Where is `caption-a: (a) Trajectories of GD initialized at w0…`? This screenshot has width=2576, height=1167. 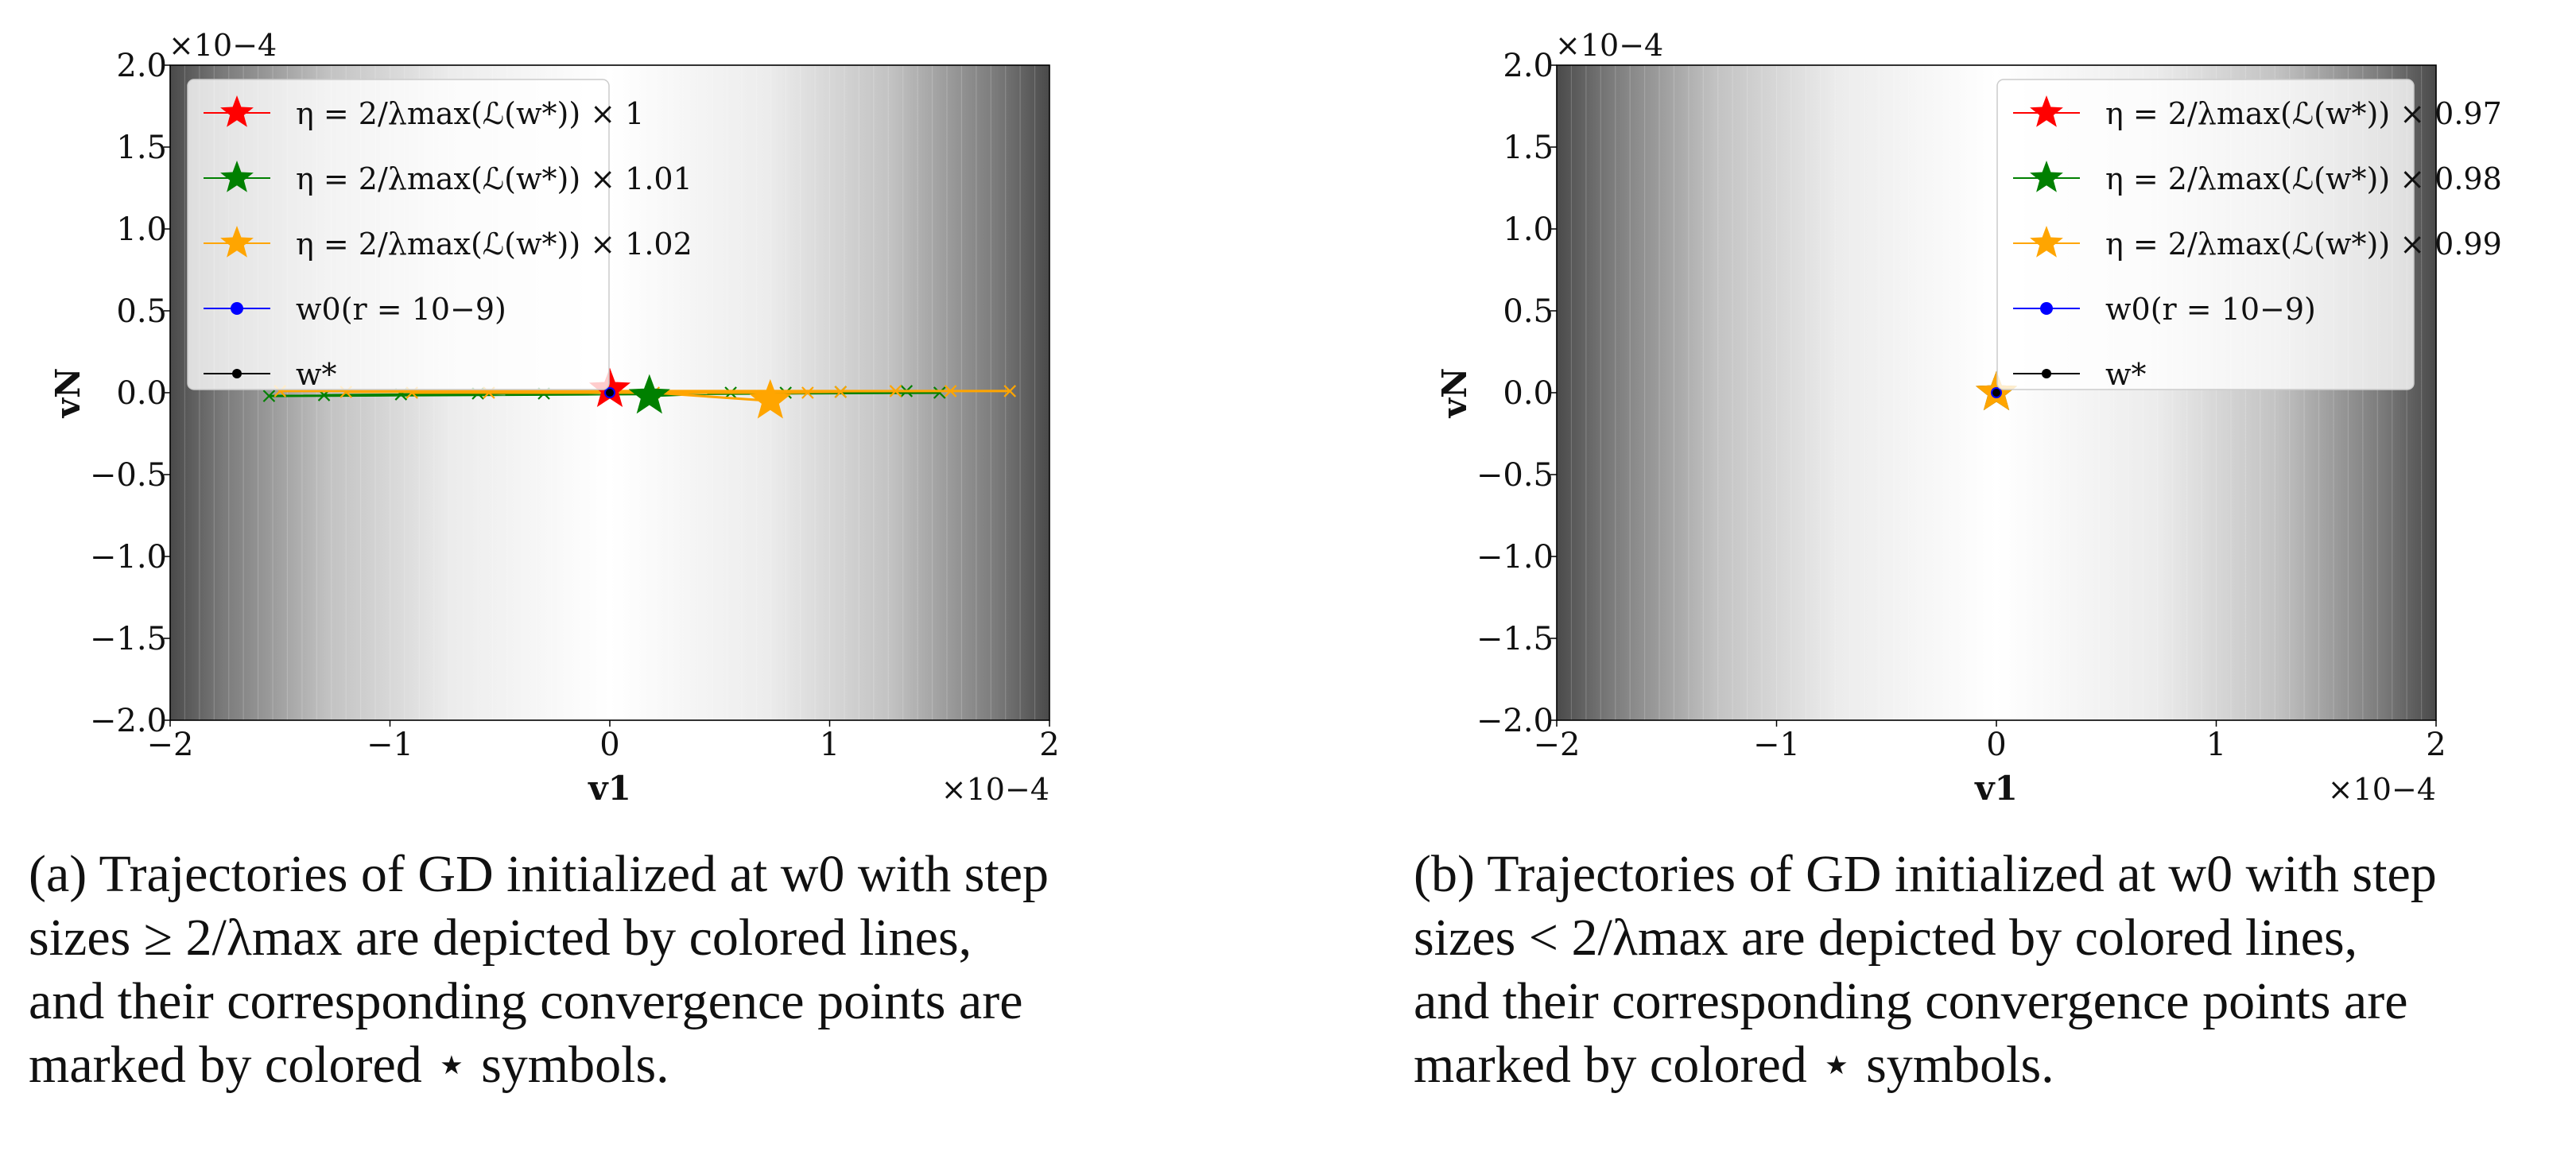 caption-a: (a) Trajectories of GD initialized at w0… is located at coordinates (598, 970).